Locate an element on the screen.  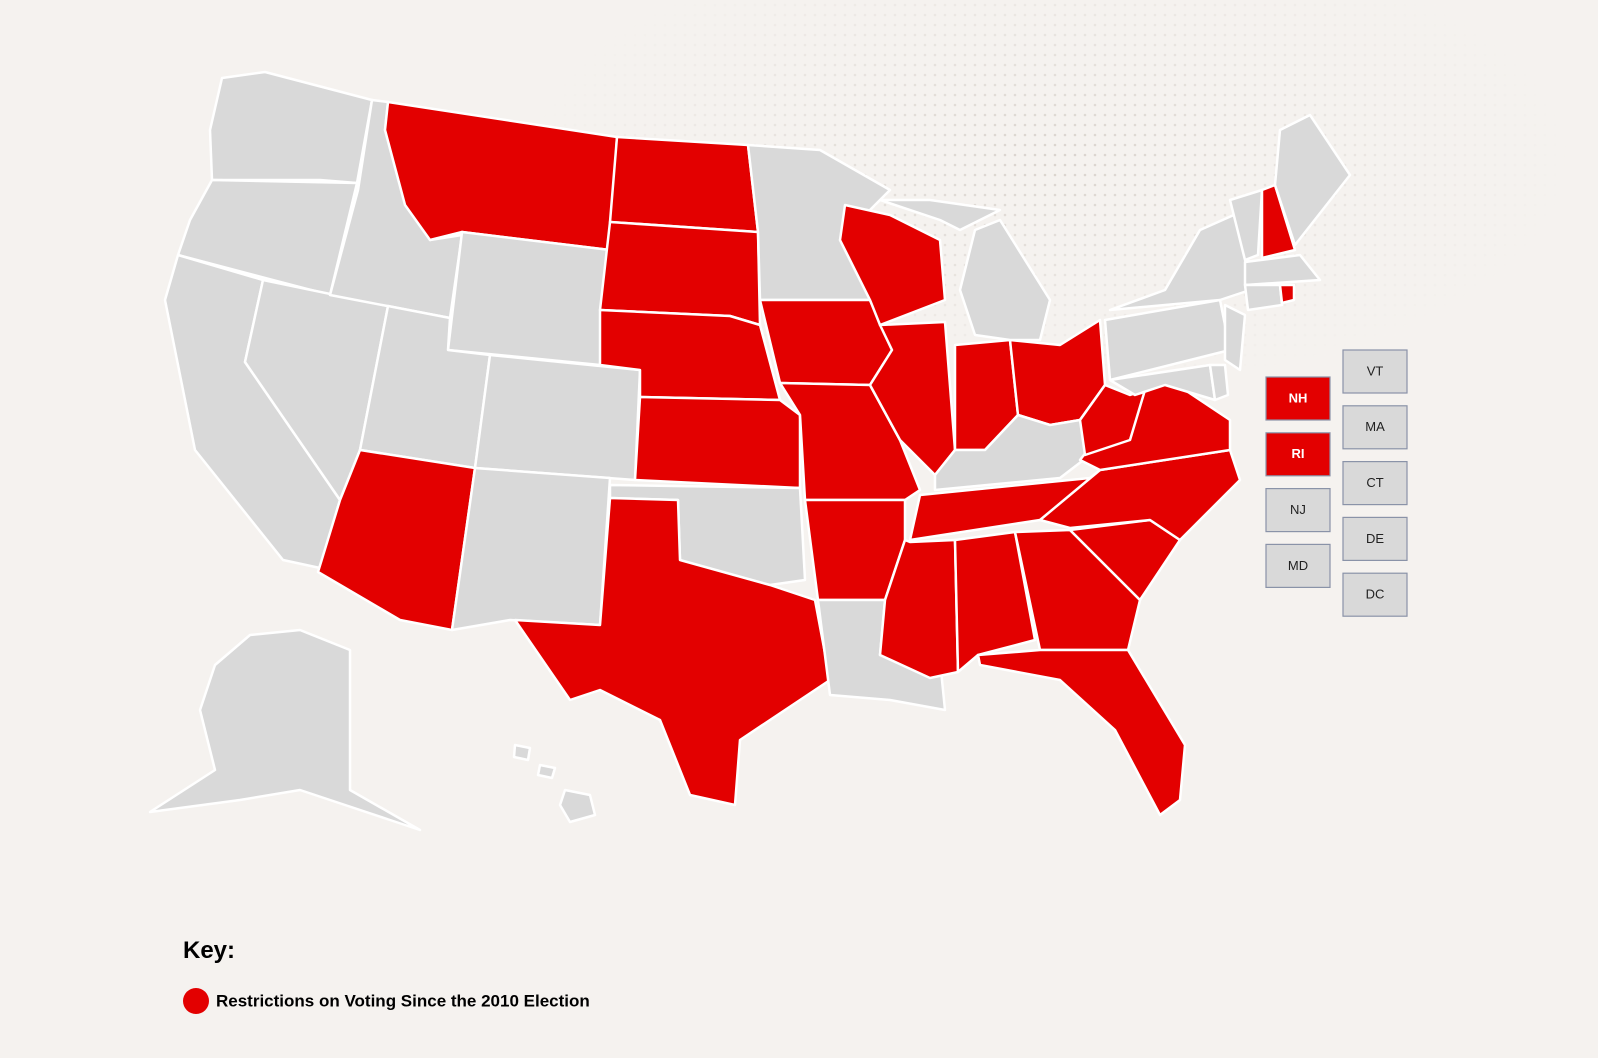
state-box-label: MA is located at coordinates (1375, 426).